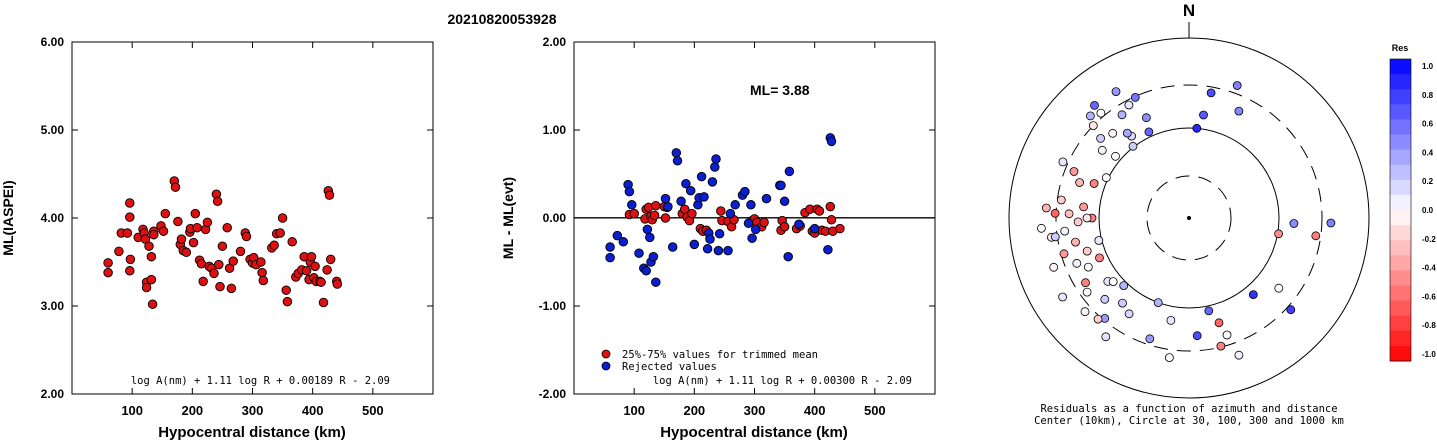 The image size is (1437, 441). Describe the element at coordinates (815, 410) in the screenshot. I see `x-tick-label: 400` at that location.